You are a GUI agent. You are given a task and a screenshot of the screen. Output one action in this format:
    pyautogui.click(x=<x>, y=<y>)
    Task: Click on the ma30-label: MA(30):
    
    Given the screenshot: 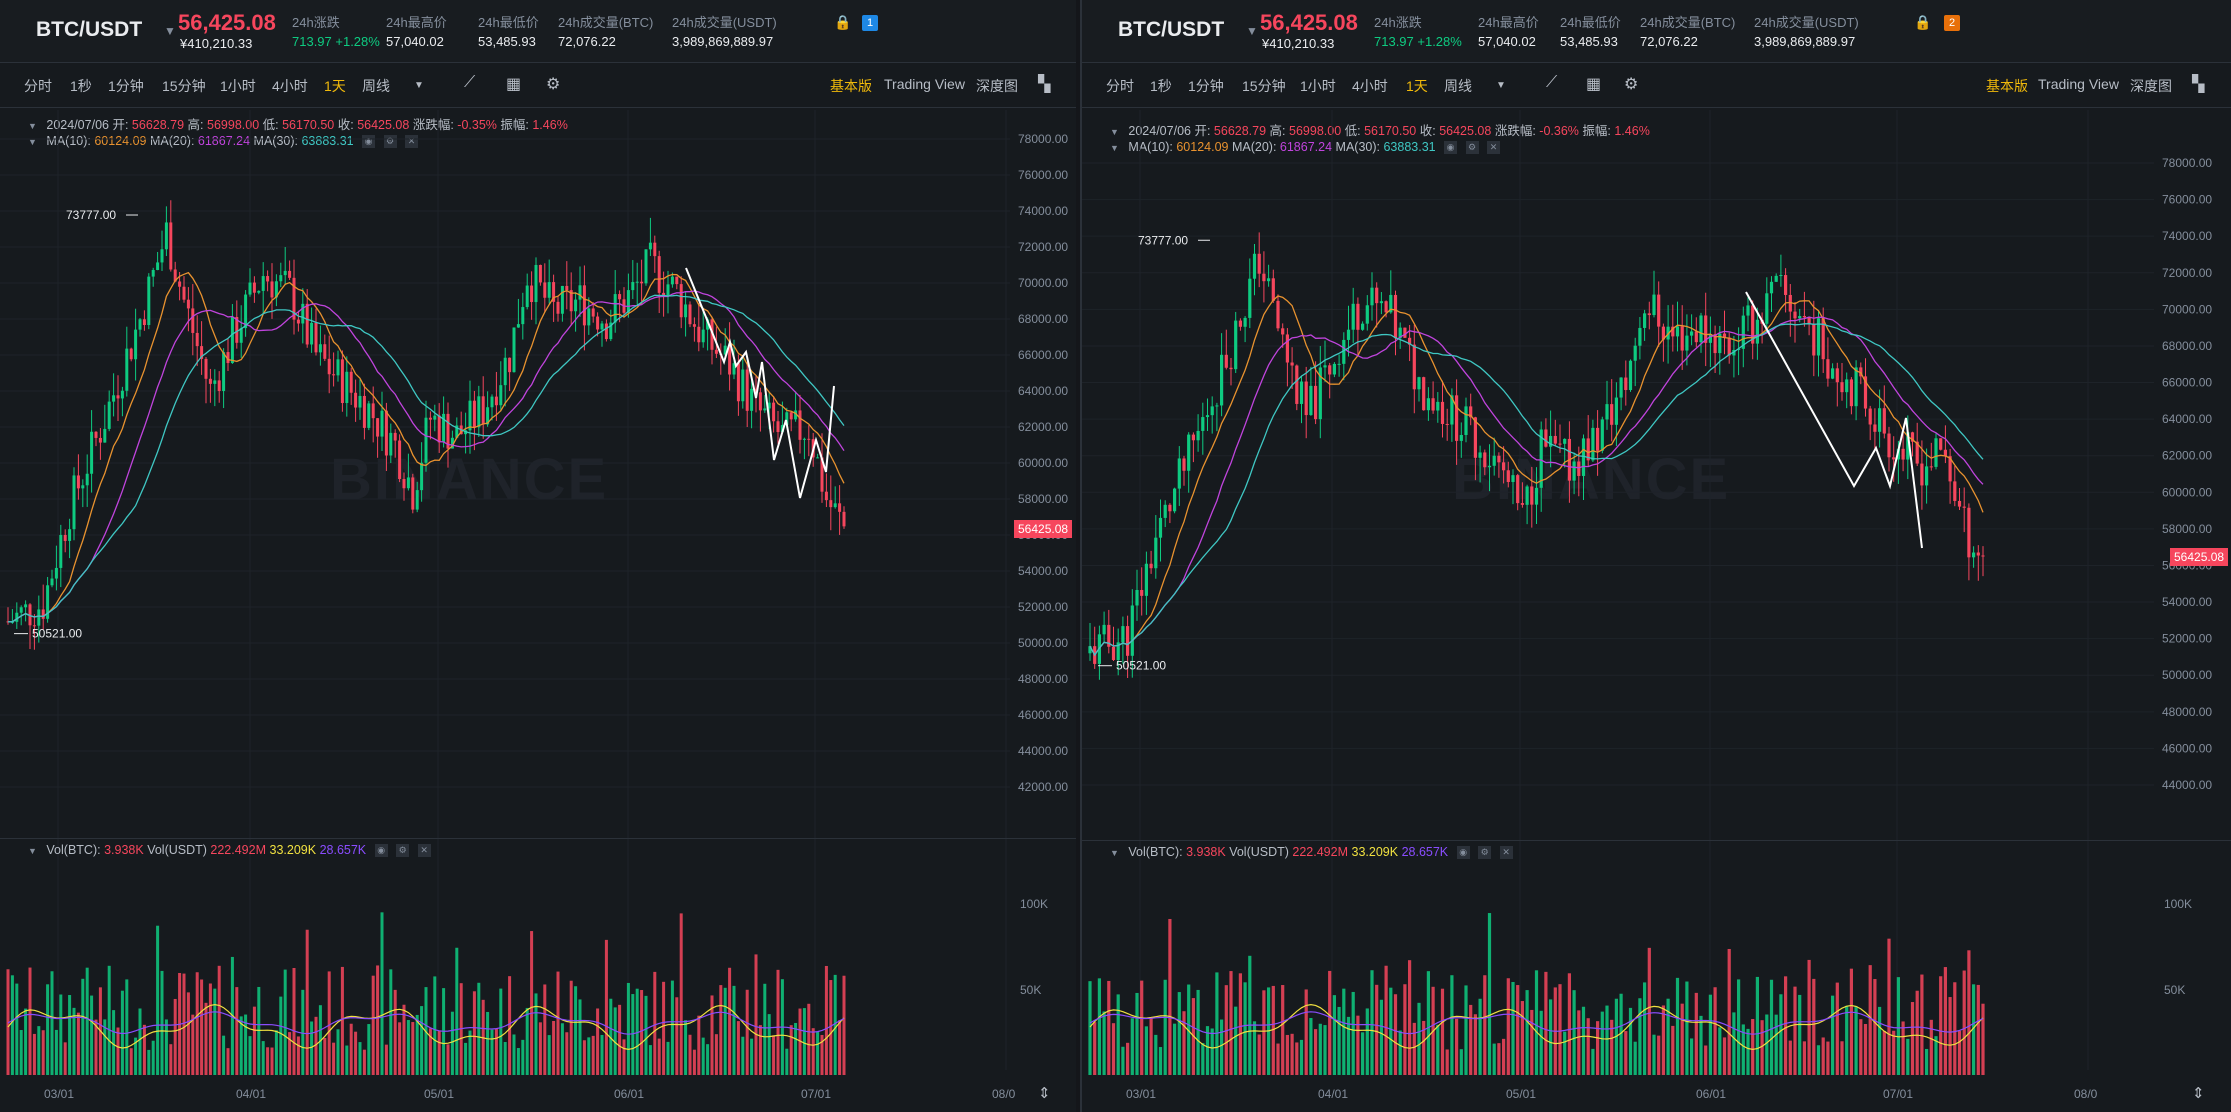 What is the action you would take?
    pyautogui.click(x=275, y=141)
    